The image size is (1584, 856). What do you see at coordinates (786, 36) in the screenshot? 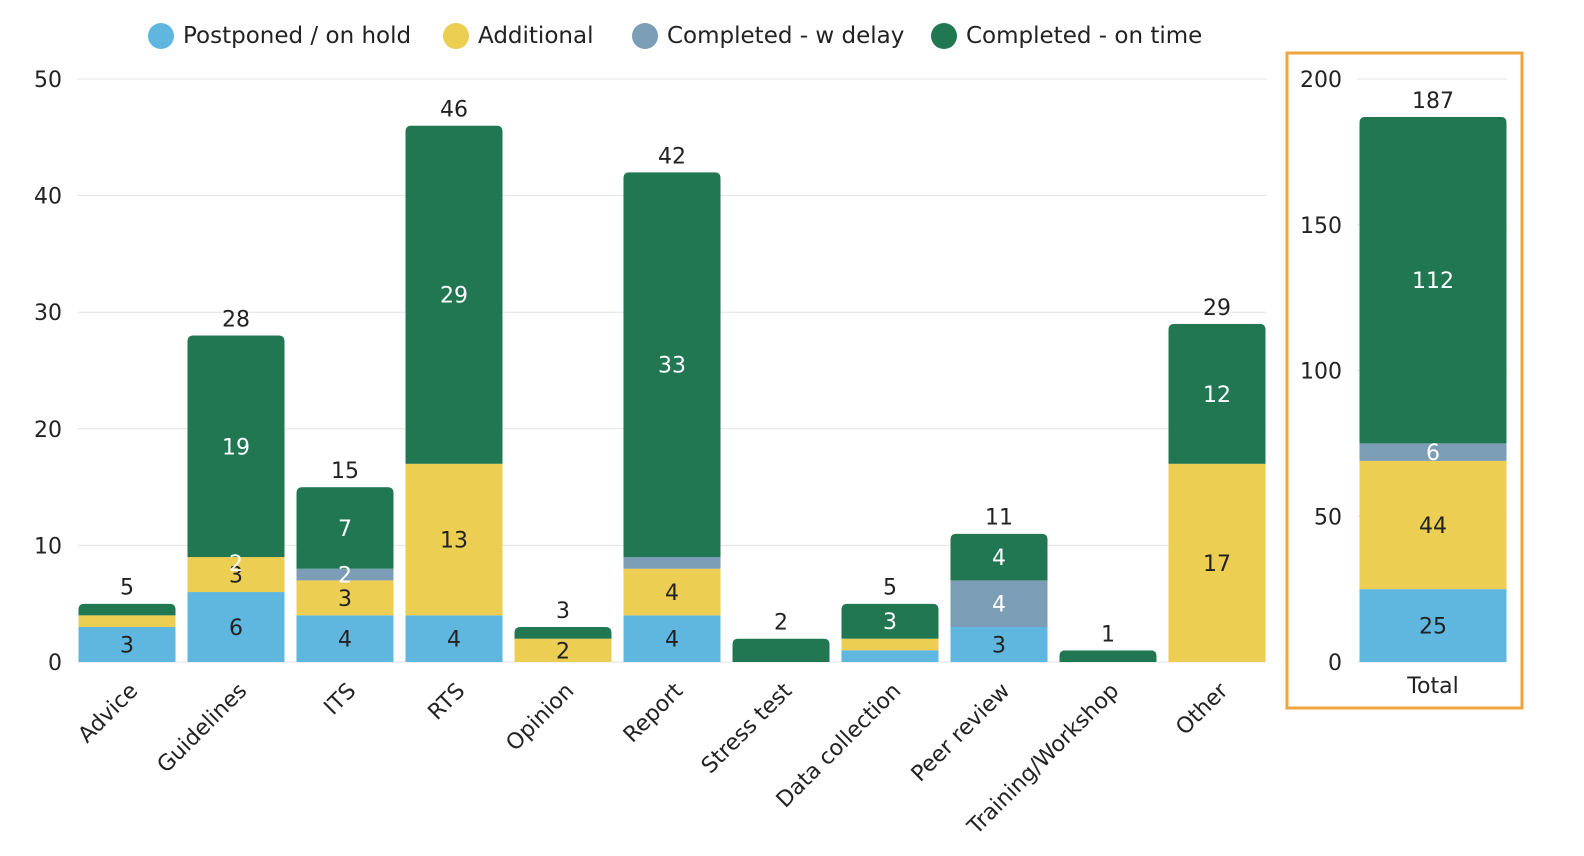
I see `legend-label: Completed - w delay` at bounding box center [786, 36].